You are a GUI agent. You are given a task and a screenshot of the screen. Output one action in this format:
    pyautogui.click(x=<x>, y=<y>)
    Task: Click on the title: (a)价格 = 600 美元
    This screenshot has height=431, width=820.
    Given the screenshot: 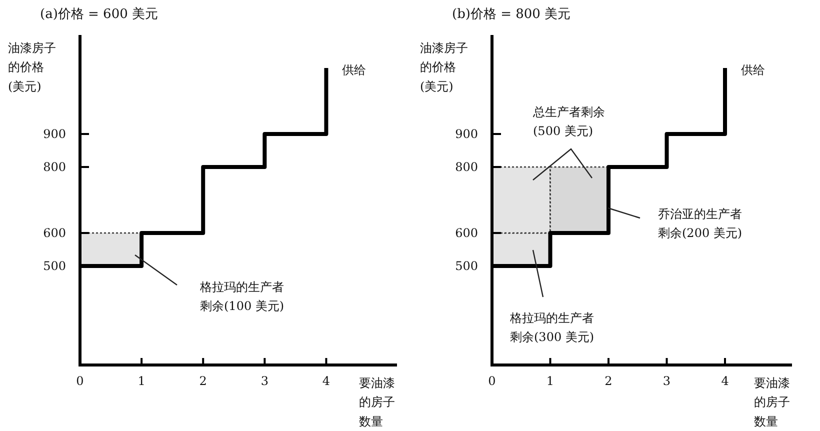 What is the action you would take?
    pyautogui.click(x=99, y=14)
    